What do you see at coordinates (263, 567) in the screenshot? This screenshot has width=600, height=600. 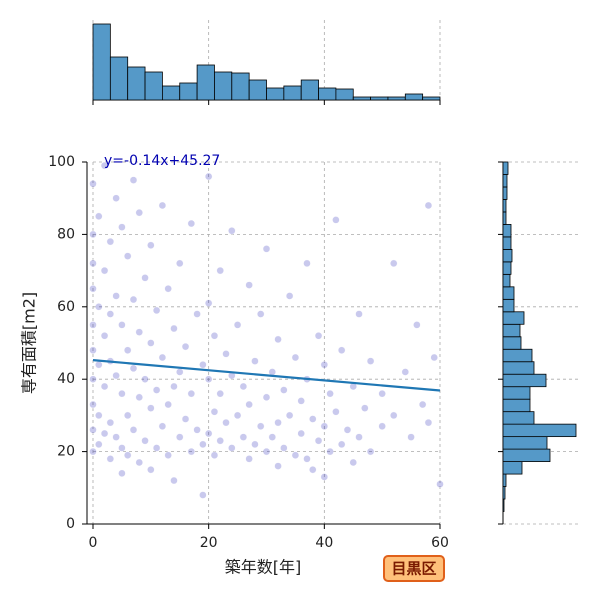 I see `x-axis-label: 築年数[年]` at bounding box center [263, 567].